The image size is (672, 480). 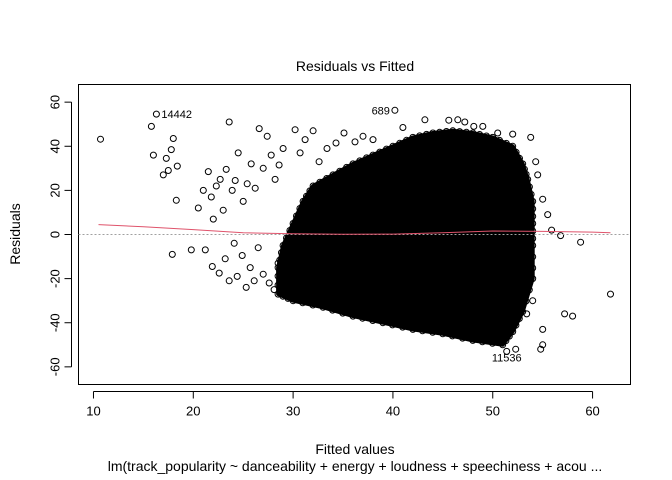 What do you see at coordinates (355, 66) in the screenshot?
I see `chart-title: Residuals vs Fitted` at bounding box center [355, 66].